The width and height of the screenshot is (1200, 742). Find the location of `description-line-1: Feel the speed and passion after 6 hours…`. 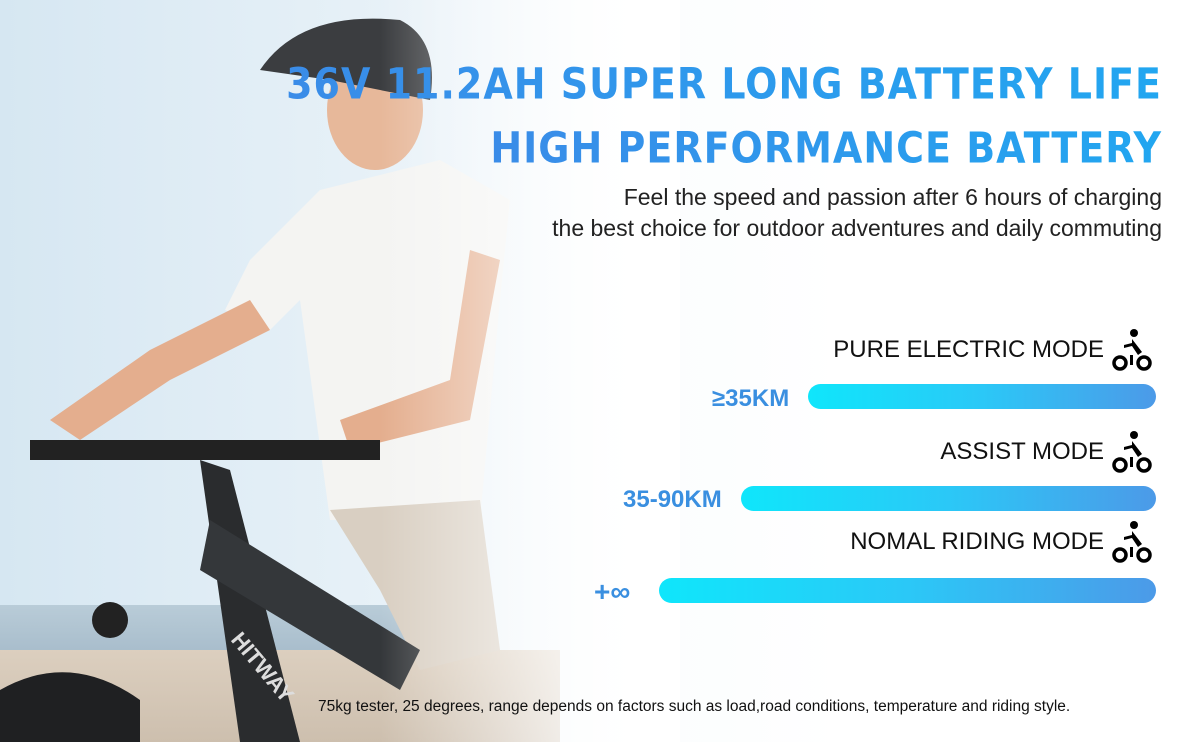

description-line-1: Feel the speed and passion after 6 hours… is located at coordinates (892, 197).